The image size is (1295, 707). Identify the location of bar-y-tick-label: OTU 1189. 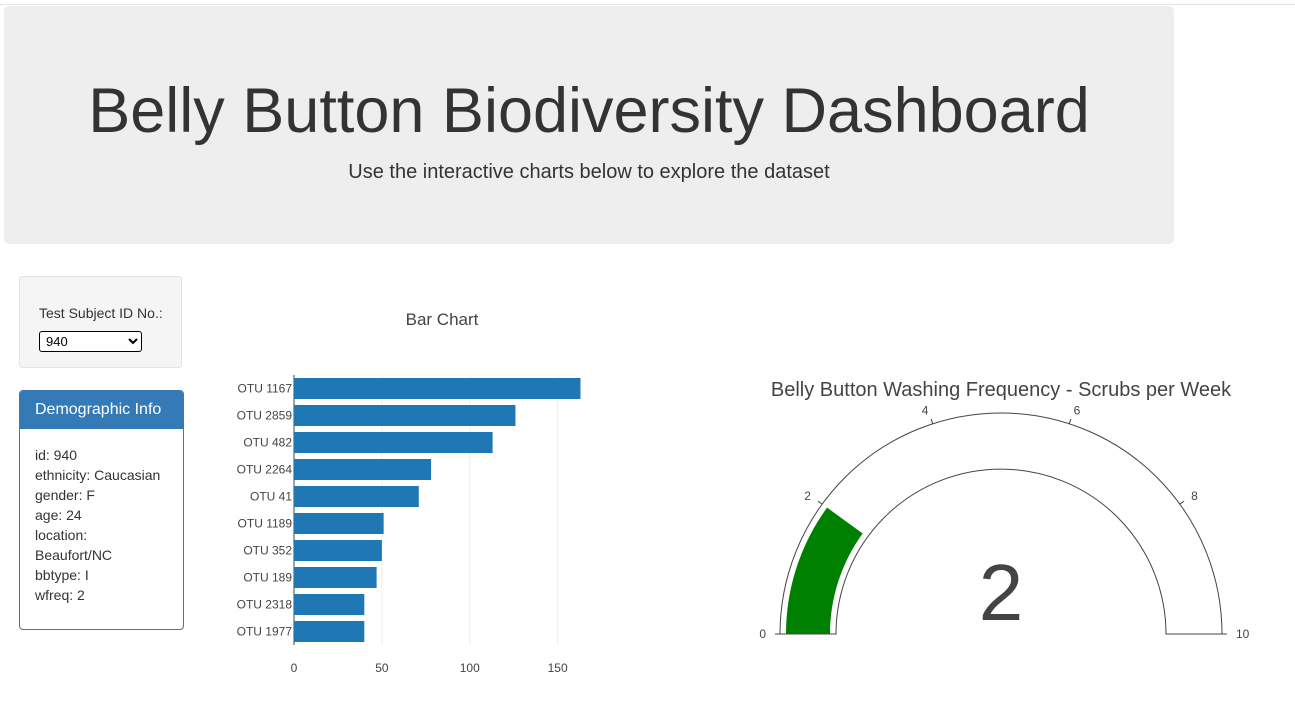
(265, 524).